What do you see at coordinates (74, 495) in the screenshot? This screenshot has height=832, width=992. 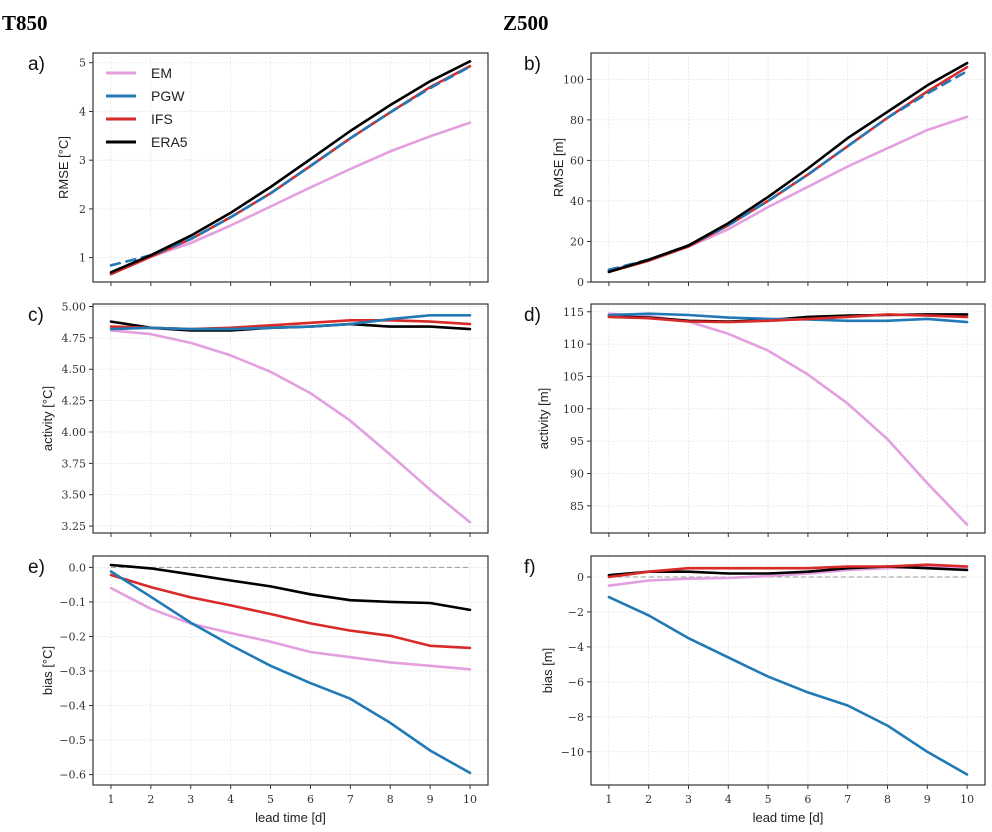 I see `y-tick-label: 3.50` at bounding box center [74, 495].